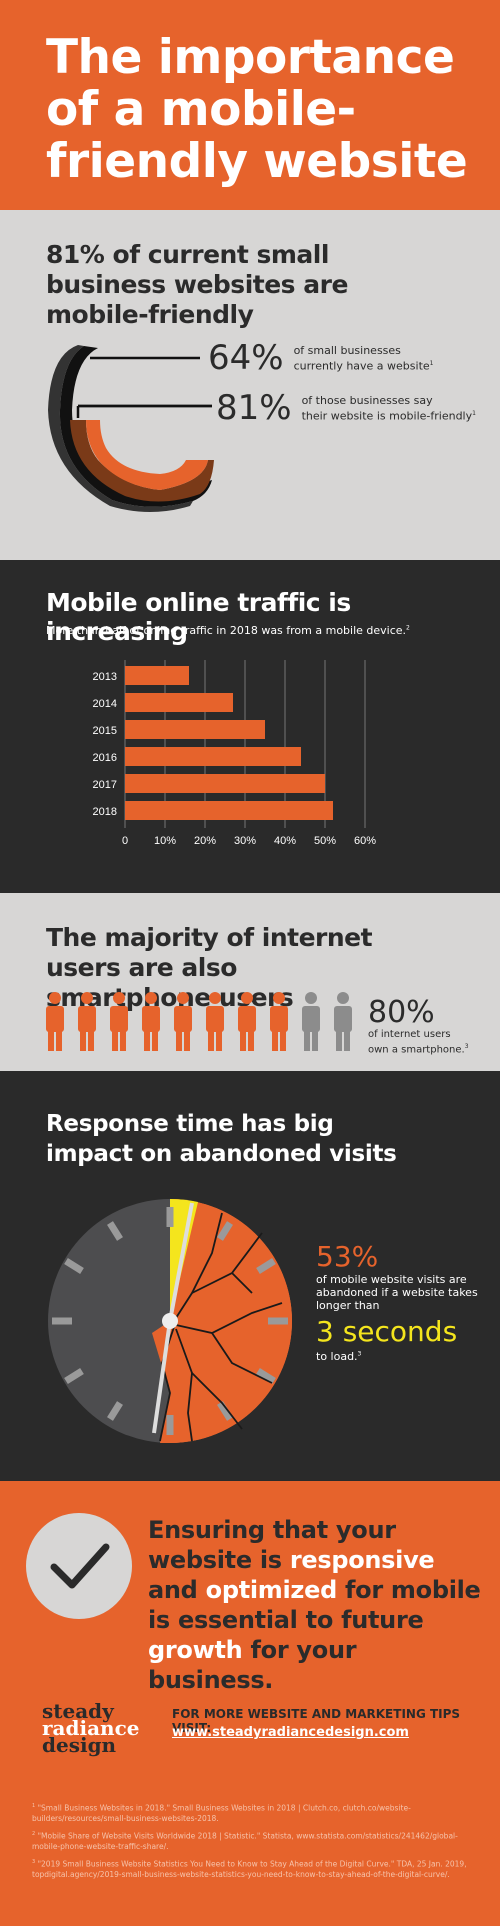 Image resolution: width=500 pixels, height=1926 pixels. Describe the element at coordinates (387, 1331) in the screenshot. I see `seconds-value: 3 seconds` at that location.